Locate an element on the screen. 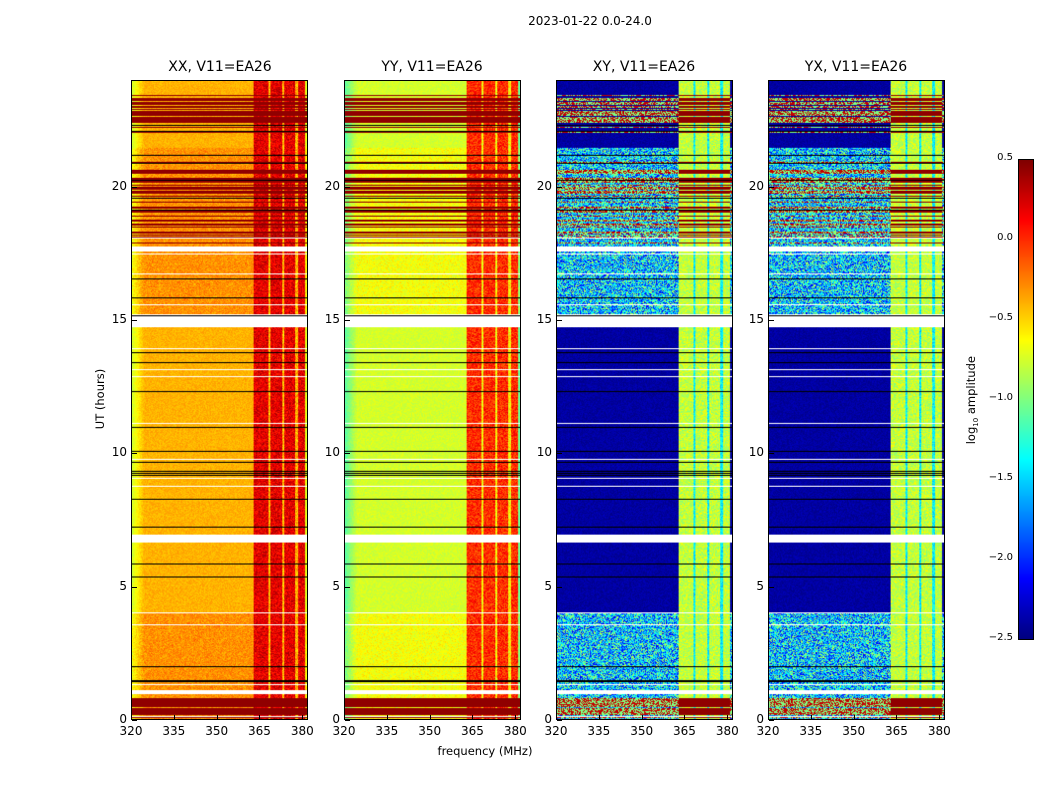 The image size is (1050, 800). heatmap-panel-xy is located at coordinates (644, 400).